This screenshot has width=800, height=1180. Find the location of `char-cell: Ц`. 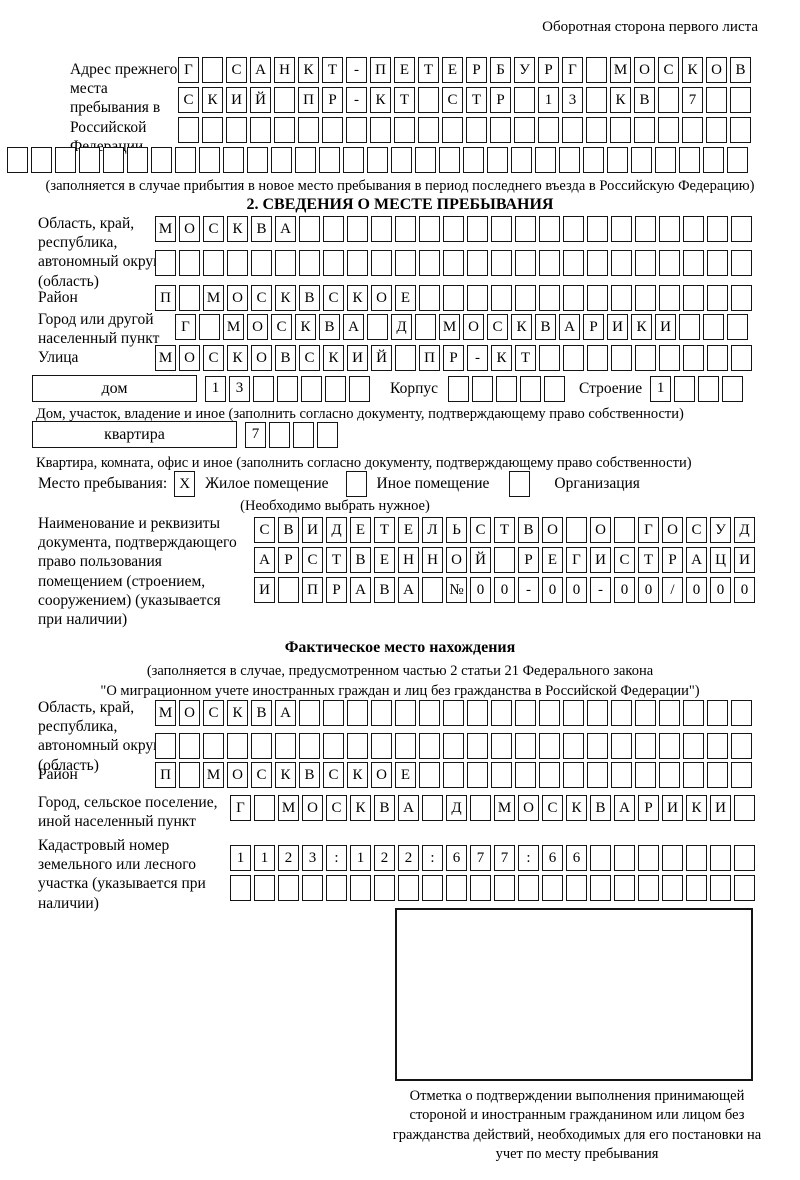

char-cell: Ц is located at coordinates (720, 560).